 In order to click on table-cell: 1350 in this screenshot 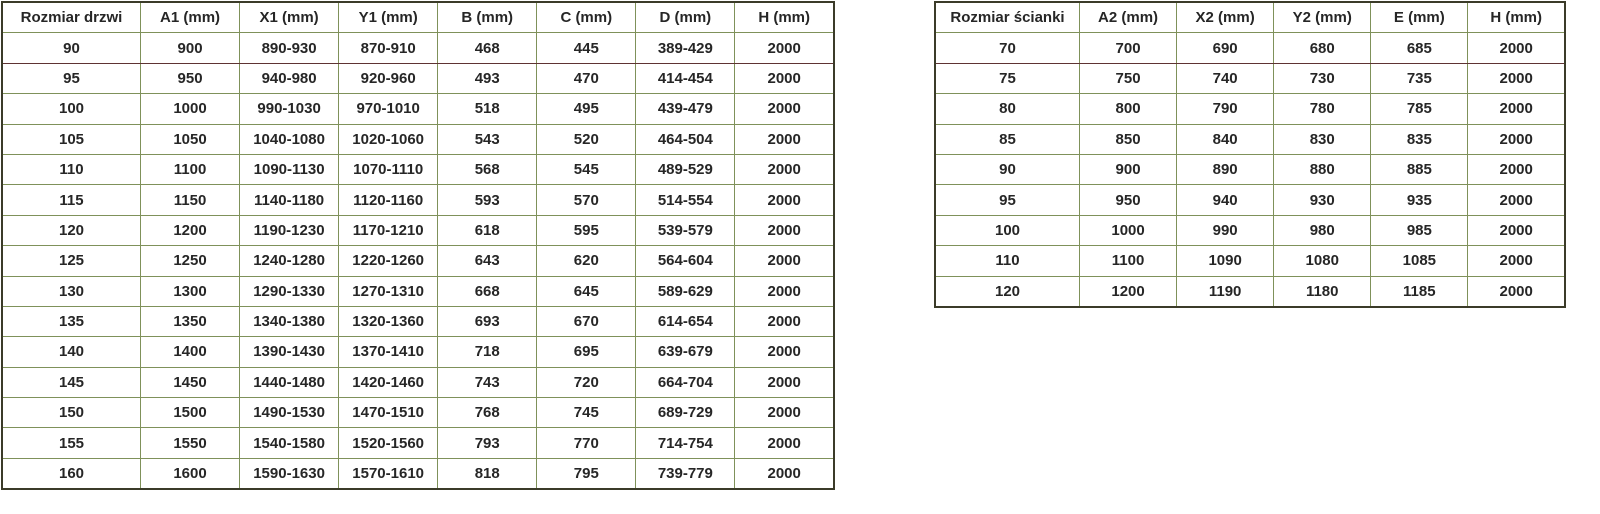, I will do `click(190, 321)`.